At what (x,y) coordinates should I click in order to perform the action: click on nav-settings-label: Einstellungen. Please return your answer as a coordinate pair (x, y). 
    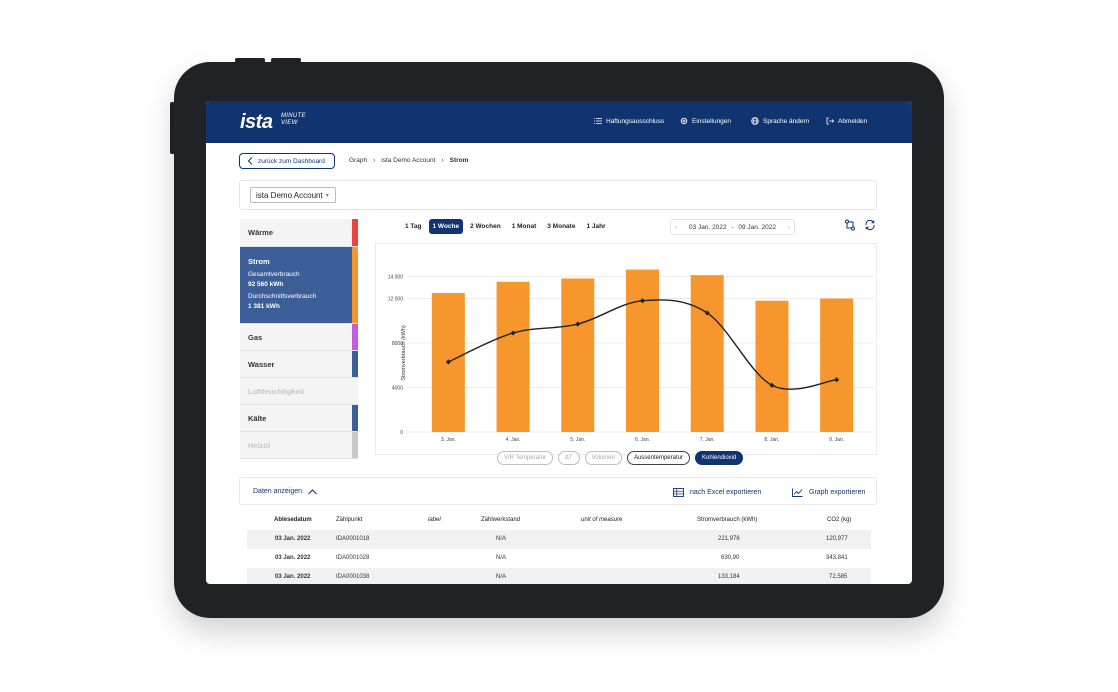
    Looking at the image, I should click on (712, 121).